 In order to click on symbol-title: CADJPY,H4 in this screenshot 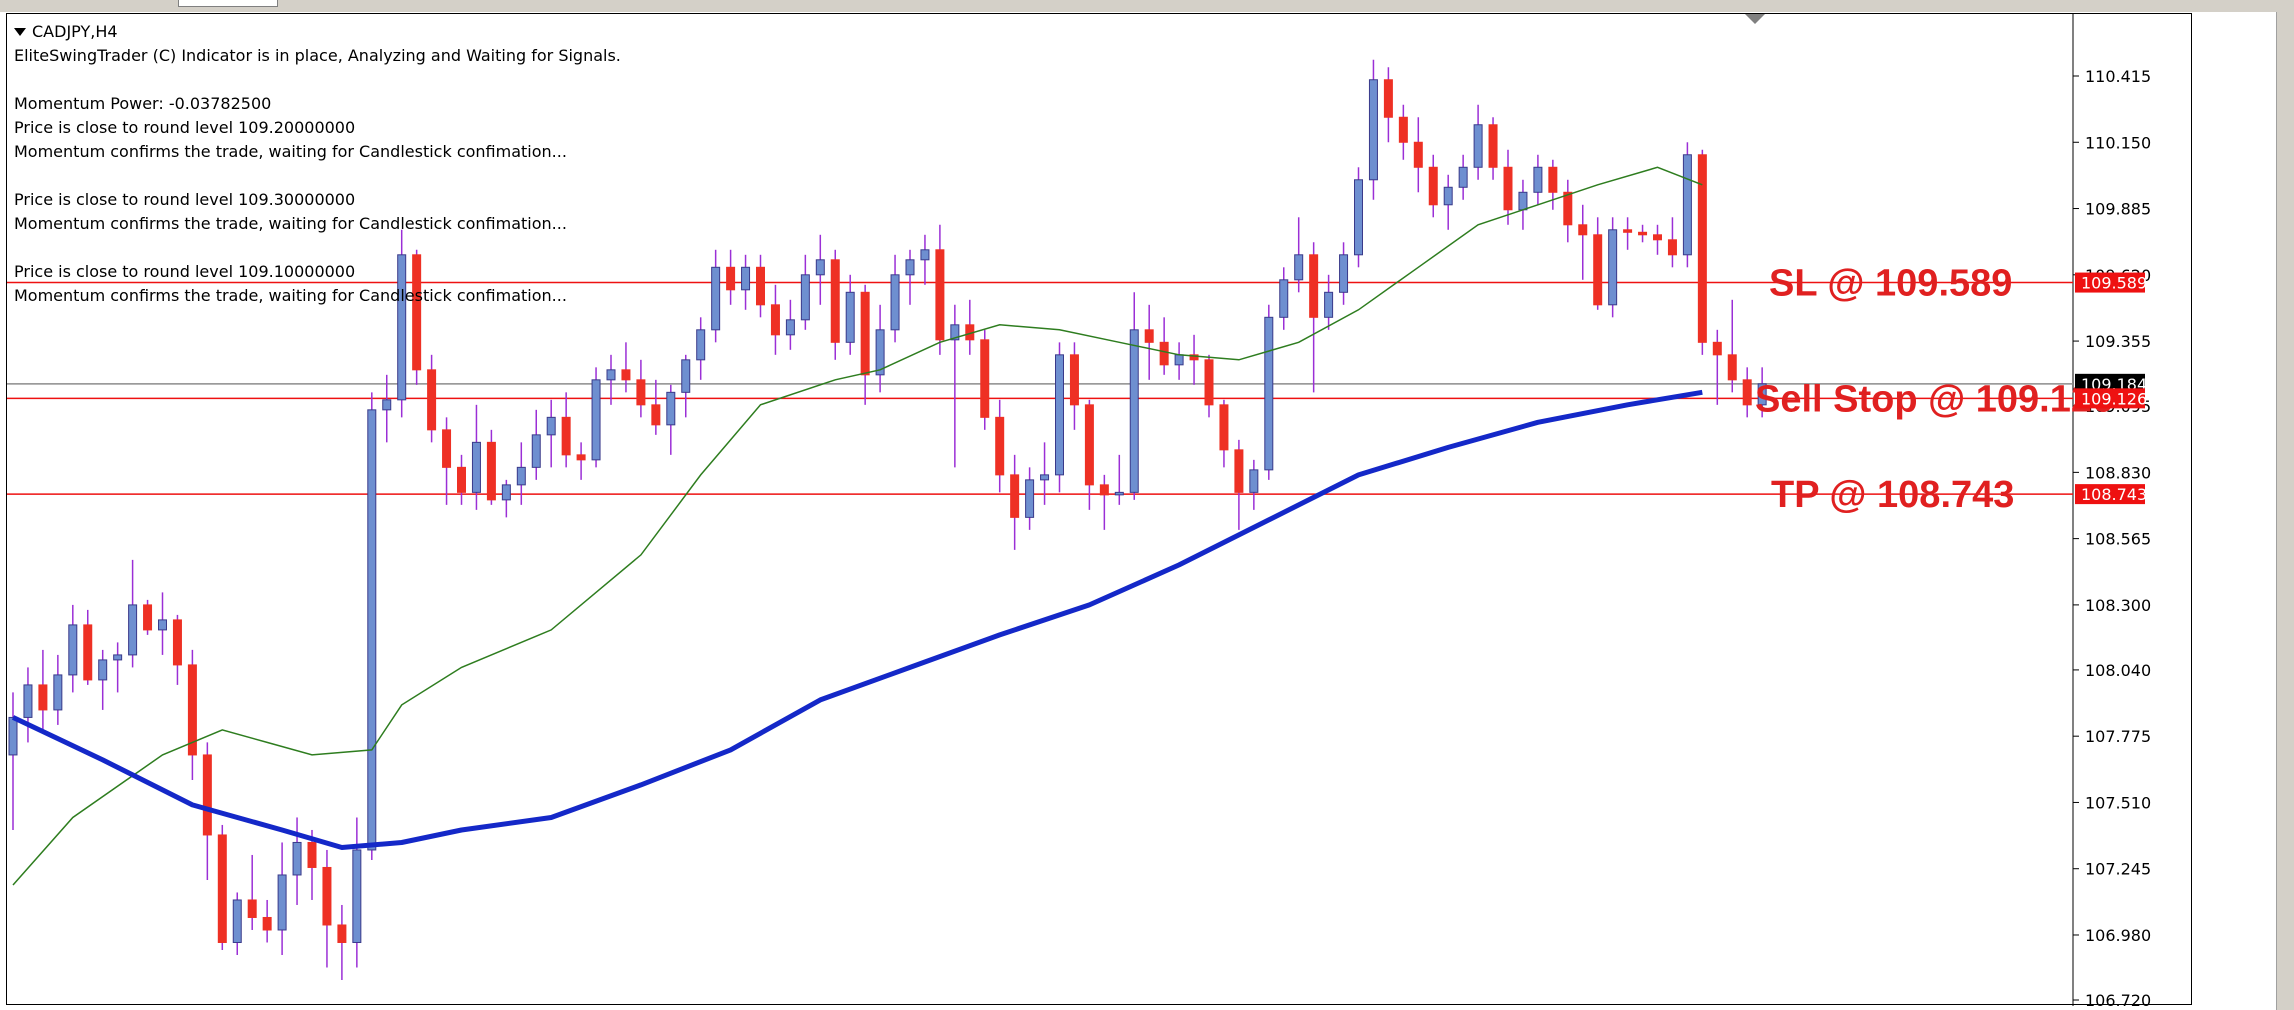, I will do `click(317, 32)`.